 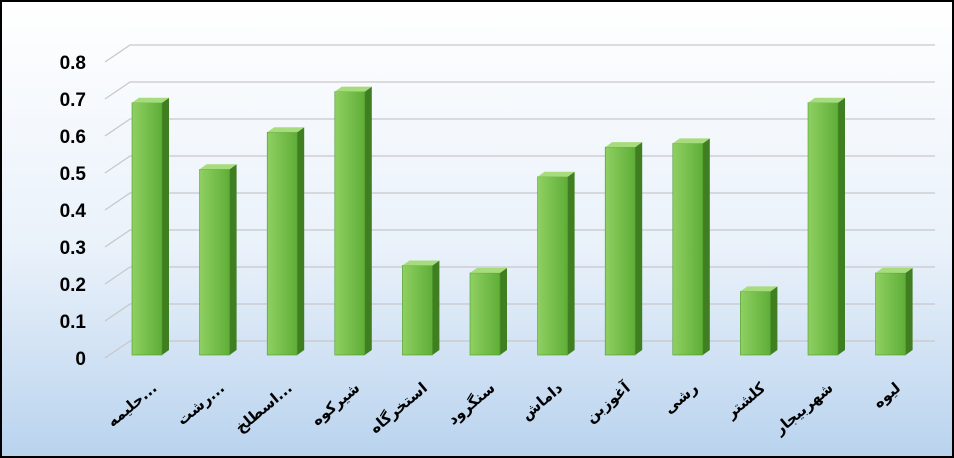 I want to click on y-tick-label: 0.4, so click(x=73, y=211).